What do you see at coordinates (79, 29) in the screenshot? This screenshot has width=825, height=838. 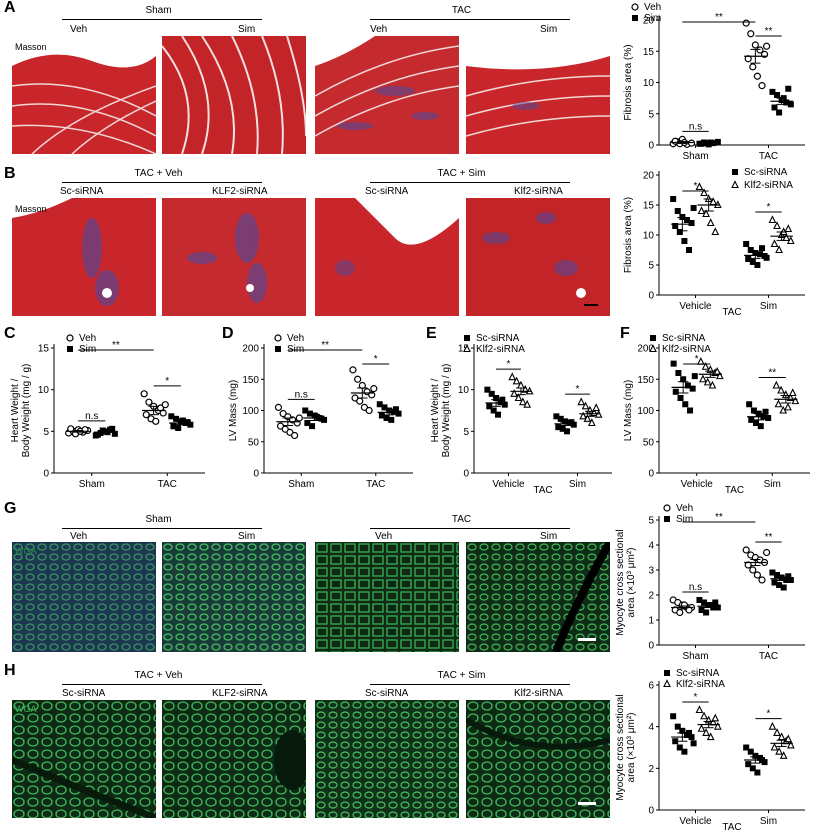 I see `a-sub-veh-1: Veh` at bounding box center [79, 29].